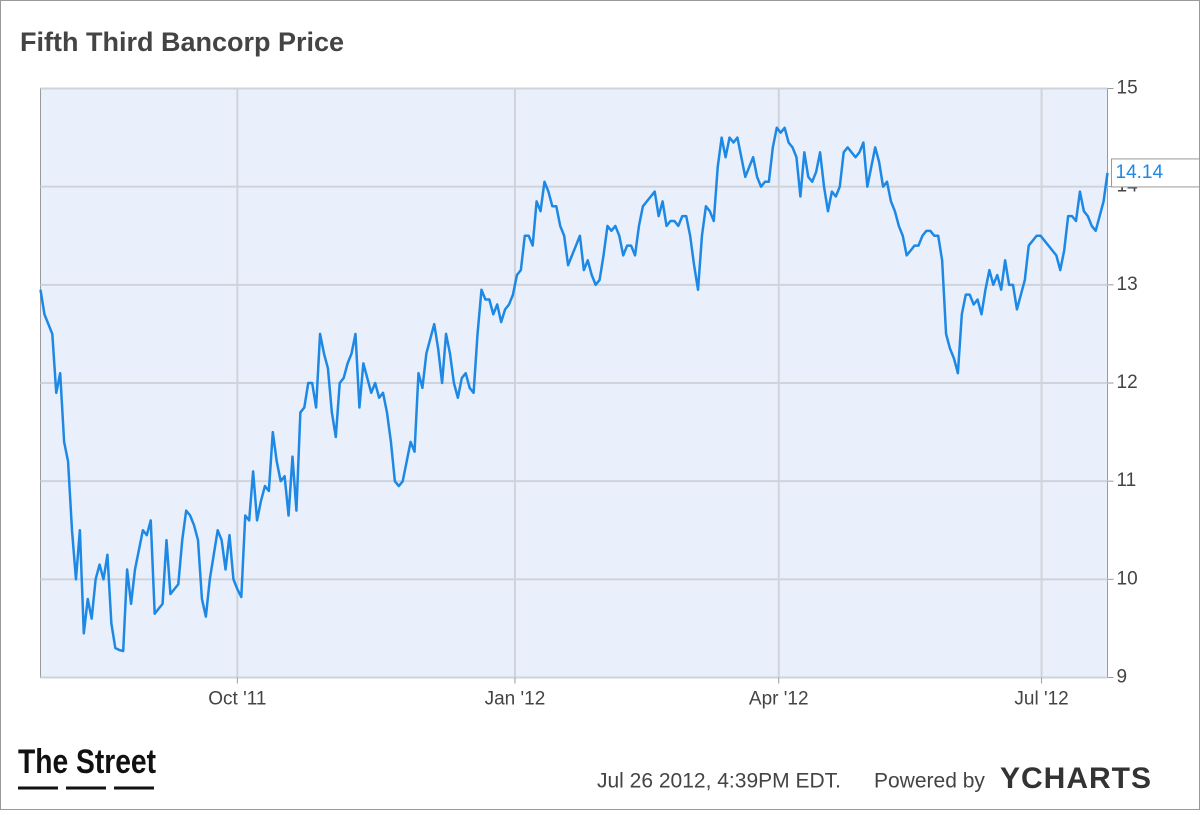 Image resolution: width=1200 pixels, height=815 pixels. I want to click on y-tick-label: 9, so click(1122, 677).